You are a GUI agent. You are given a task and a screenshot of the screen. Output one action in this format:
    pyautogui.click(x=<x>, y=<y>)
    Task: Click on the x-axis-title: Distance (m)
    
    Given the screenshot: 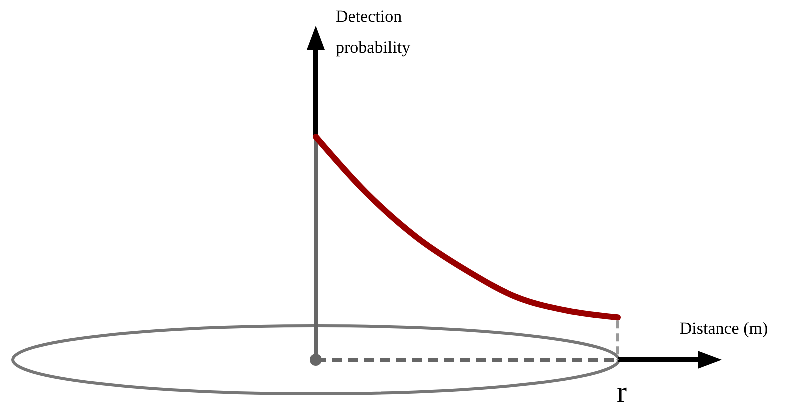 What is the action you would take?
    pyautogui.click(x=724, y=328)
    